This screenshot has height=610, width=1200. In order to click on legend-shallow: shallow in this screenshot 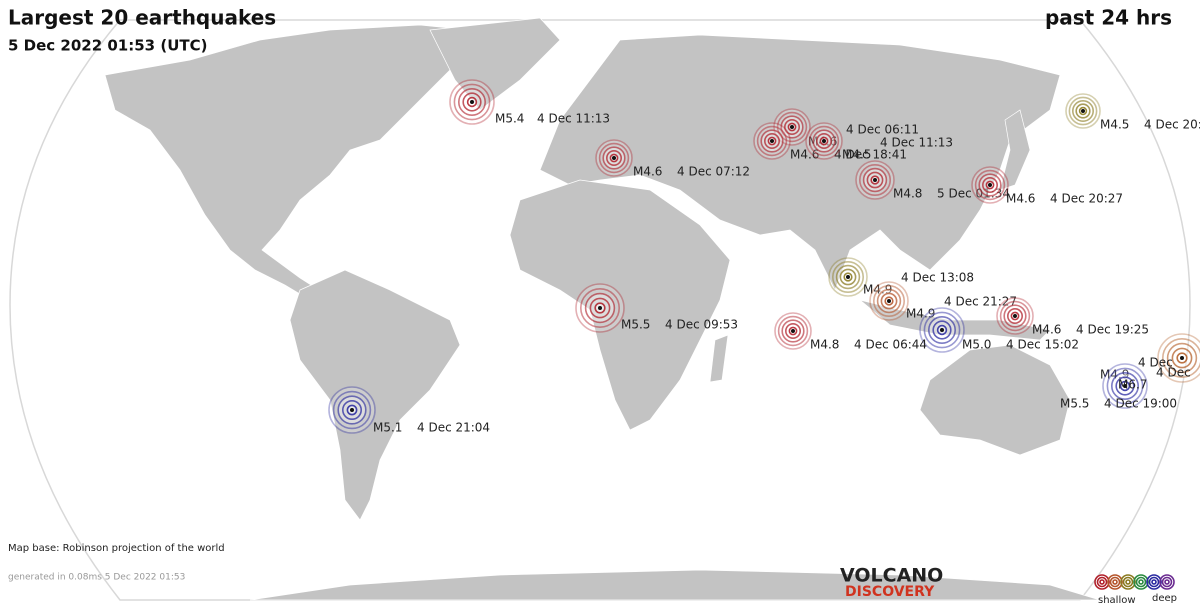, I will do `click(1117, 600)`.